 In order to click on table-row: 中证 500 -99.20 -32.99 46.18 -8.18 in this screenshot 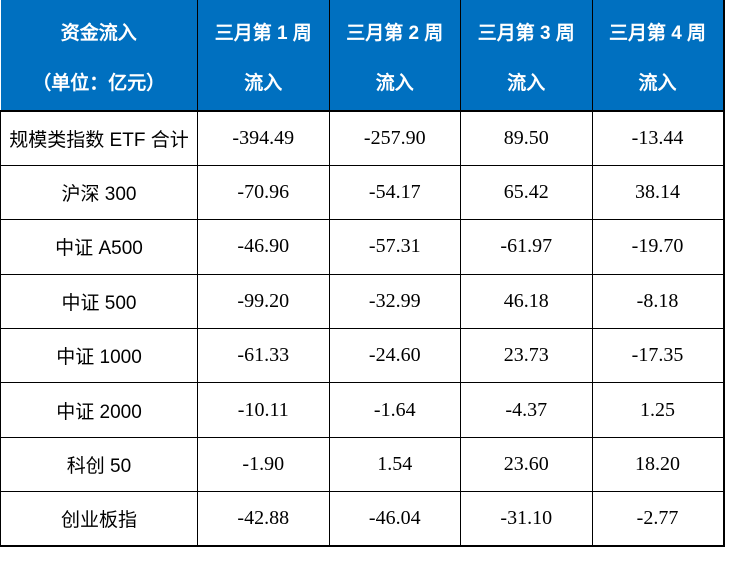, I will do `click(362, 301)`.